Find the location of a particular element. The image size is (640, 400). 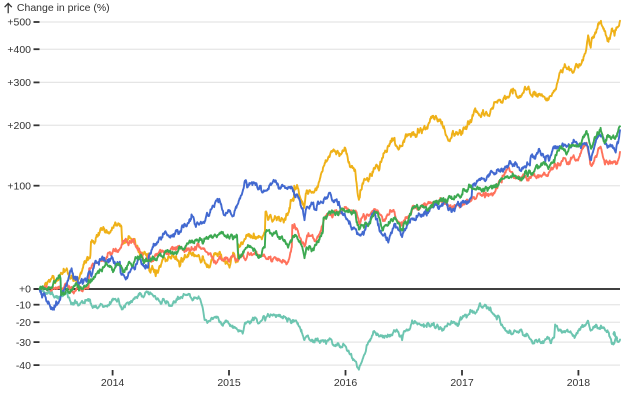

svg-text: 2014 is located at coordinates (113, 383).